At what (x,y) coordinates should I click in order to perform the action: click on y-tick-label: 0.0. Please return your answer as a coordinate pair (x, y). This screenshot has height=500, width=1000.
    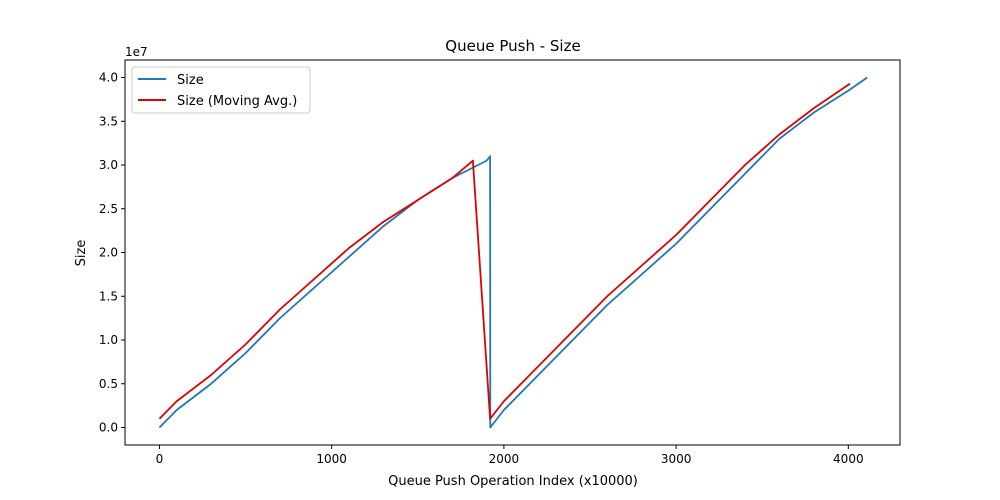
    Looking at the image, I should click on (108, 428).